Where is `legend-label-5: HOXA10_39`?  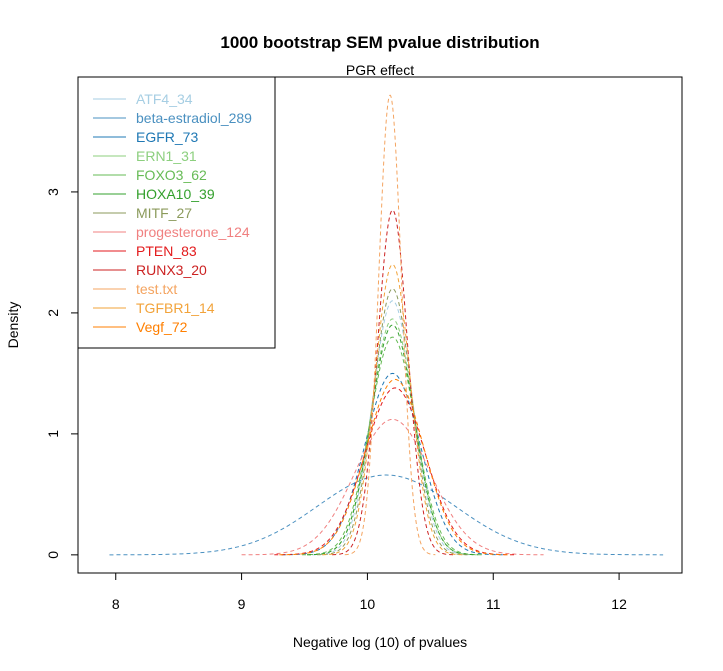 legend-label-5: HOXA10_39 is located at coordinates (175, 194).